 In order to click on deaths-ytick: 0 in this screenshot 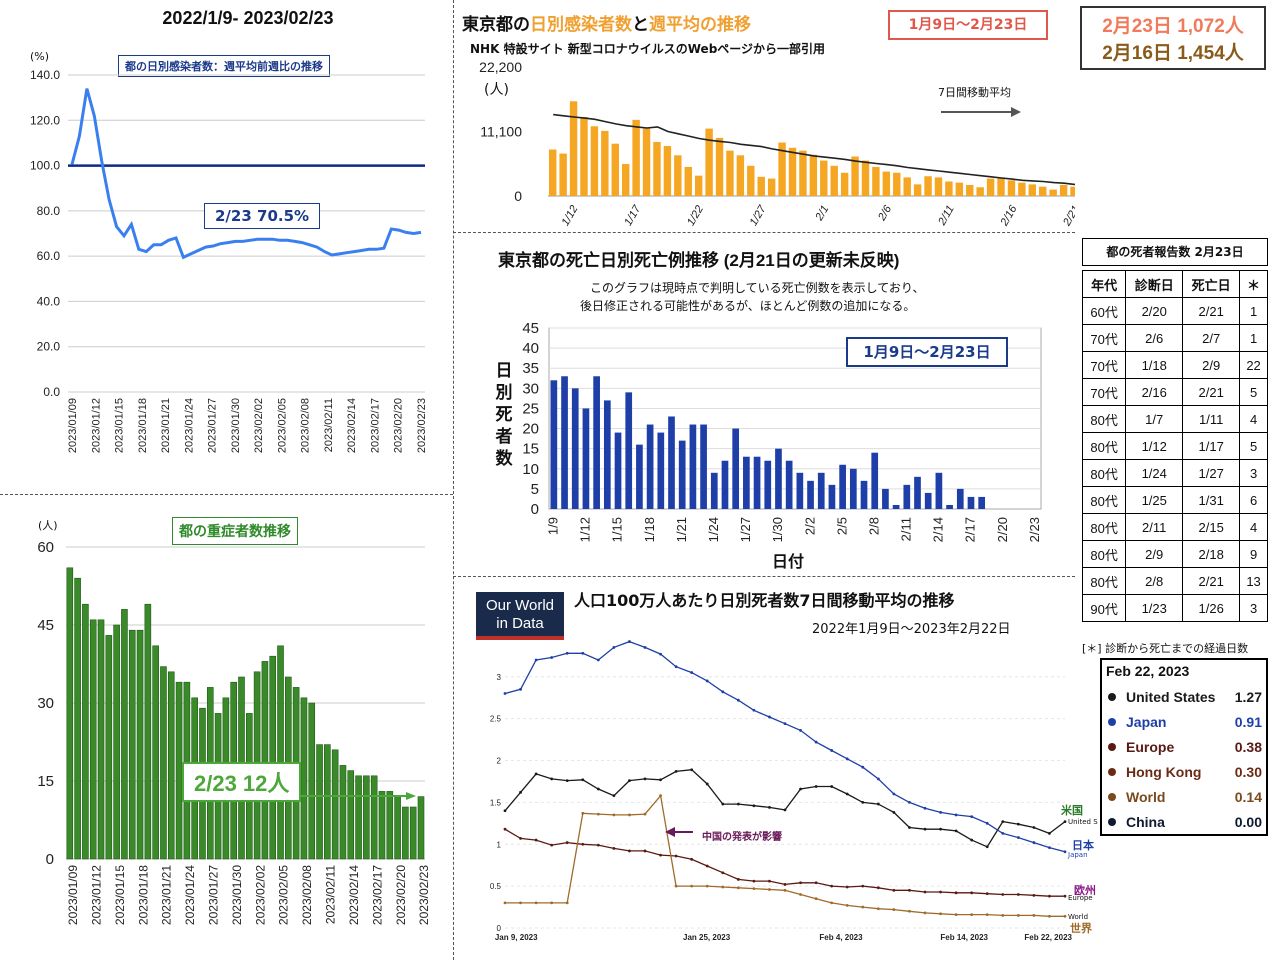, I will do `click(535, 509)`.